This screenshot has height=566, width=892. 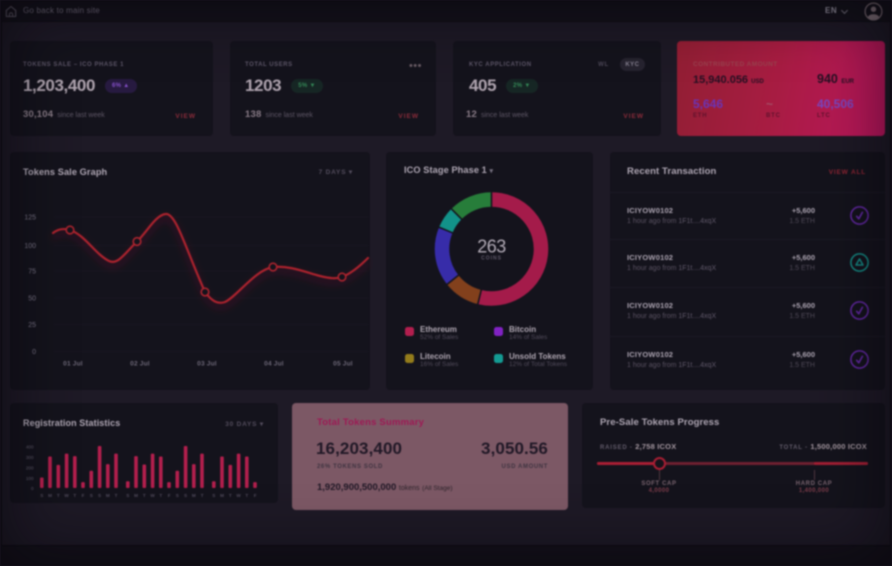 I want to click on svg-text: 263, so click(x=491, y=247).